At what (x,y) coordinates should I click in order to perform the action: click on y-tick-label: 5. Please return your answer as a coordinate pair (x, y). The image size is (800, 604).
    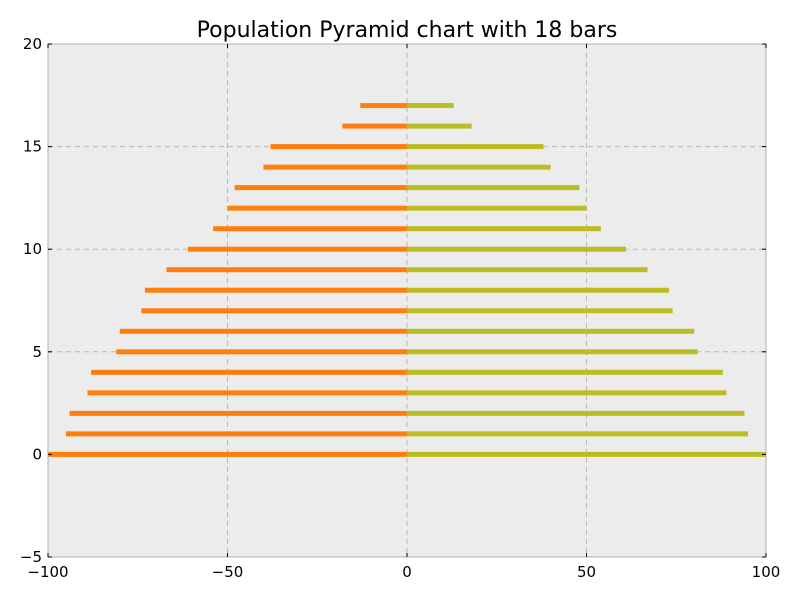
    Looking at the image, I should click on (37, 352).